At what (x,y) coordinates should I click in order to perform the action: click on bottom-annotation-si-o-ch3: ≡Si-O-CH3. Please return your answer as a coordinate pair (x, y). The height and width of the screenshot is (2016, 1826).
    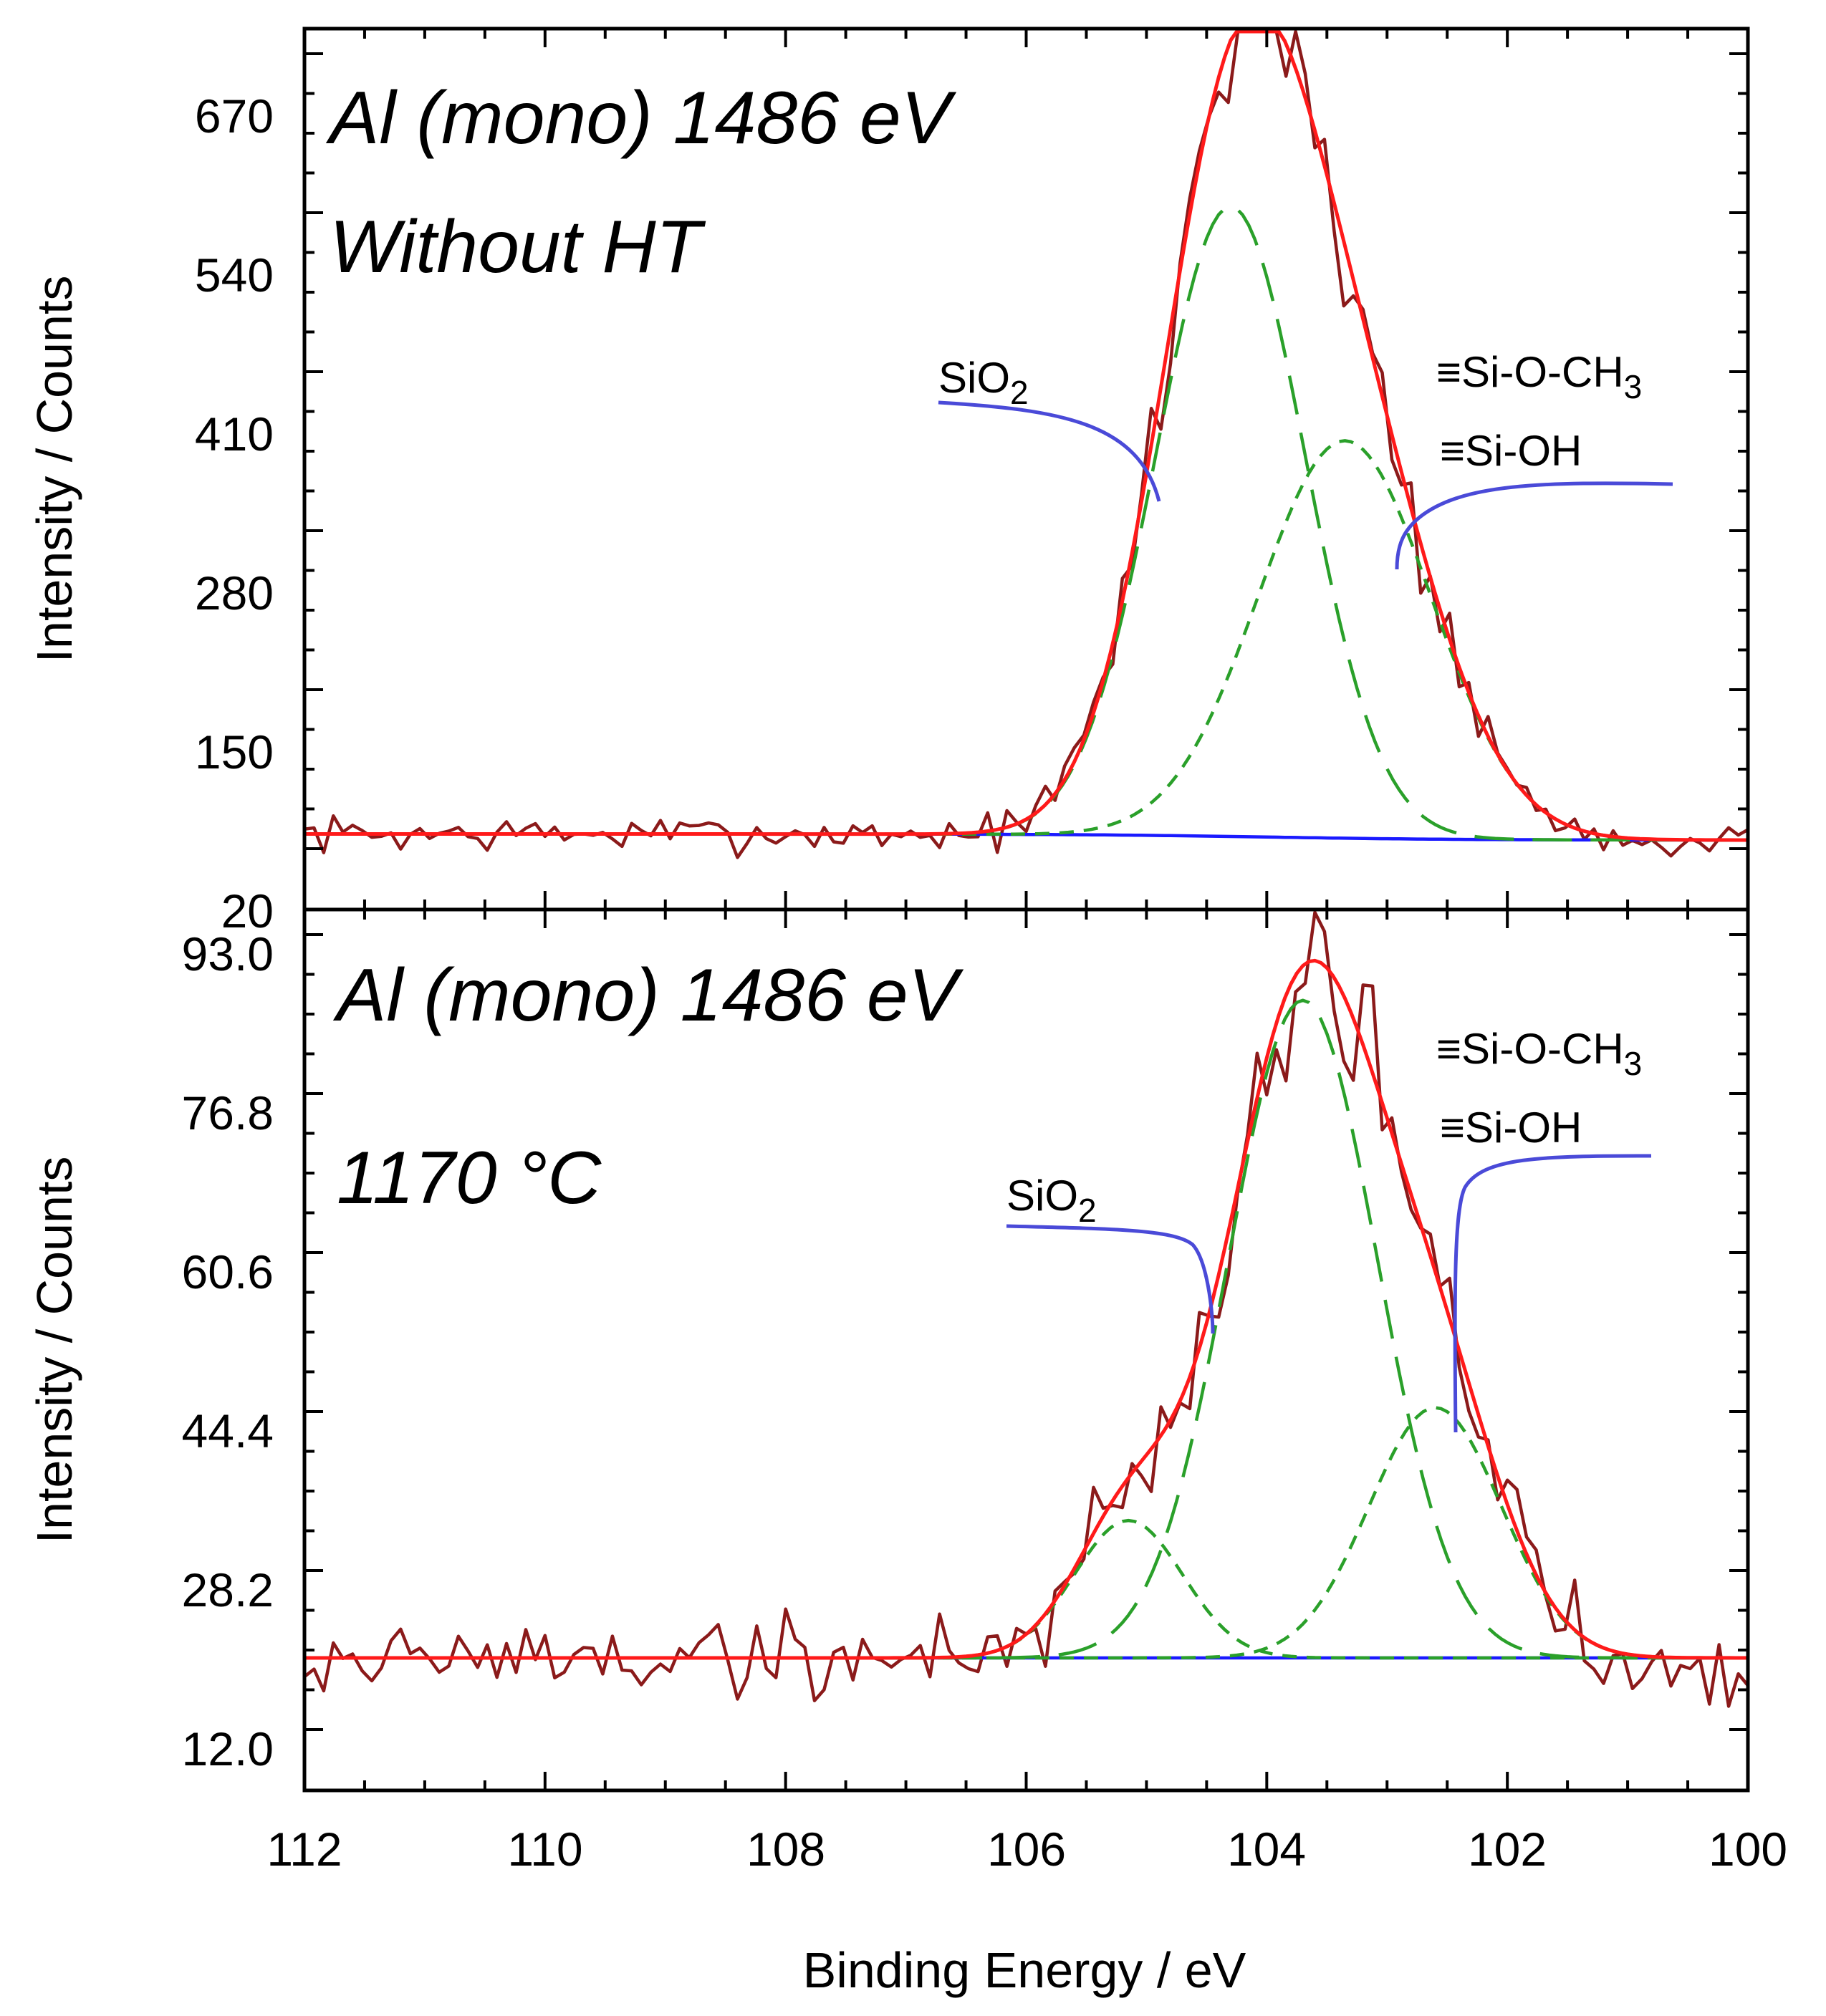
    Looking at the image, I should click on (1539, 1053).